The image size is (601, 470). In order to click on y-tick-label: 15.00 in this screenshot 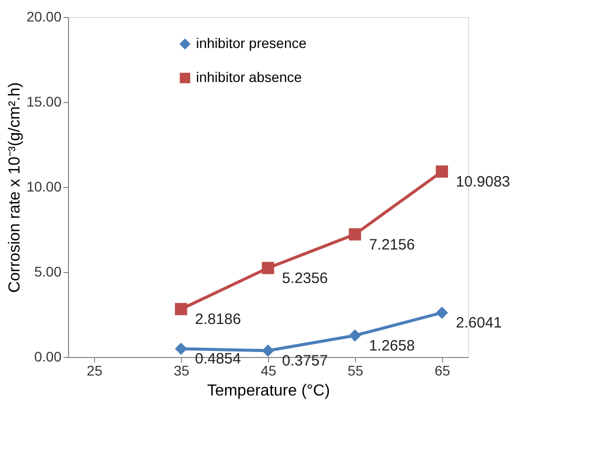, I will do `click(44, 102)`.